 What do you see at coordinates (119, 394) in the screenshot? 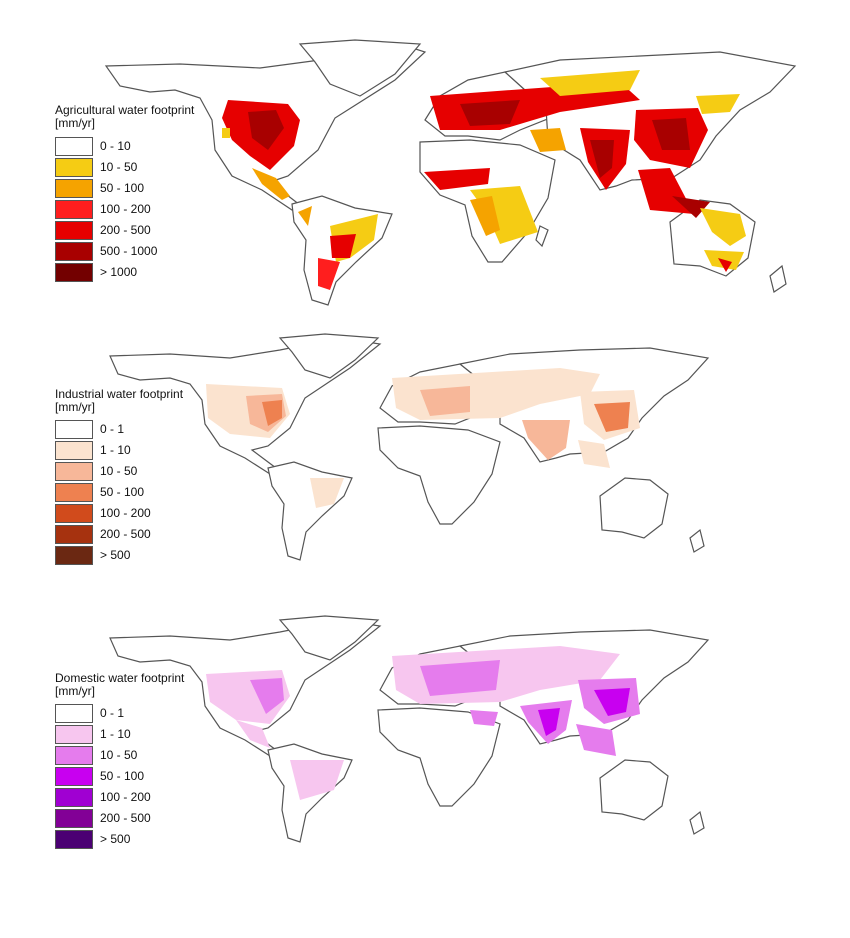
I see `legend-title: Industrial water footprint` at bounding box center [119, 394].